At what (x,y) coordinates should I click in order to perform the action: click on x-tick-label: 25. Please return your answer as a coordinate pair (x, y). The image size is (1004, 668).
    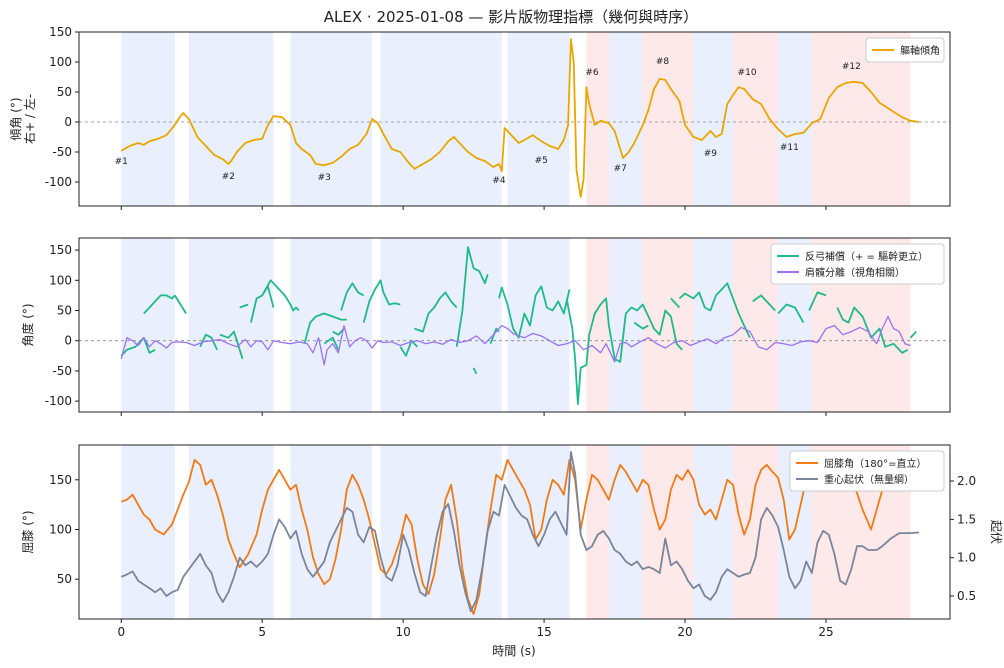
    Looking at the image, I should click on (825, 632).